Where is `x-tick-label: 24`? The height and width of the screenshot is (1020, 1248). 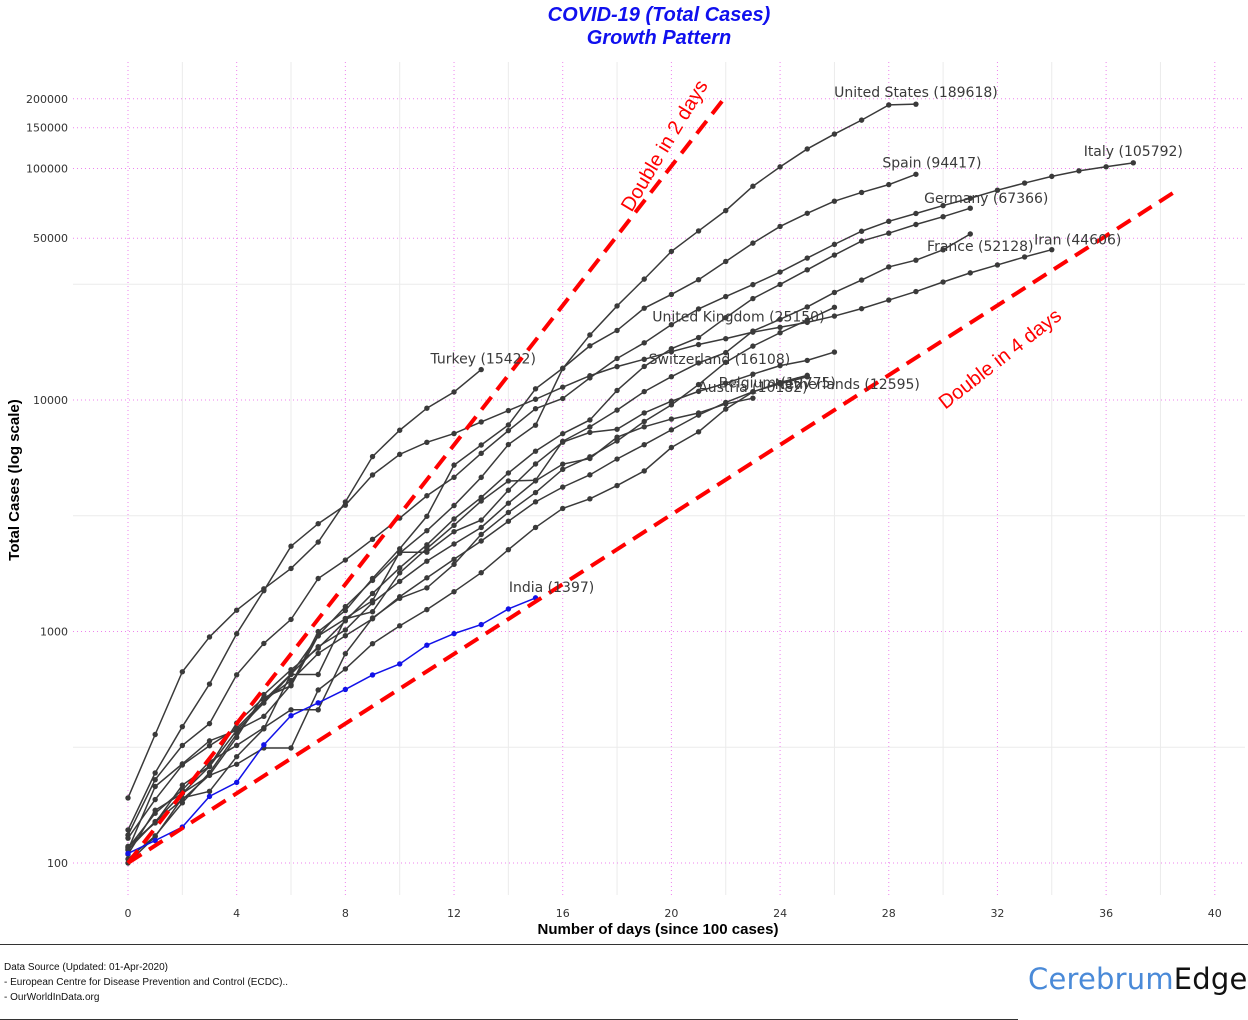
x-tick-label: 24 is located at coordinates (780, 913).